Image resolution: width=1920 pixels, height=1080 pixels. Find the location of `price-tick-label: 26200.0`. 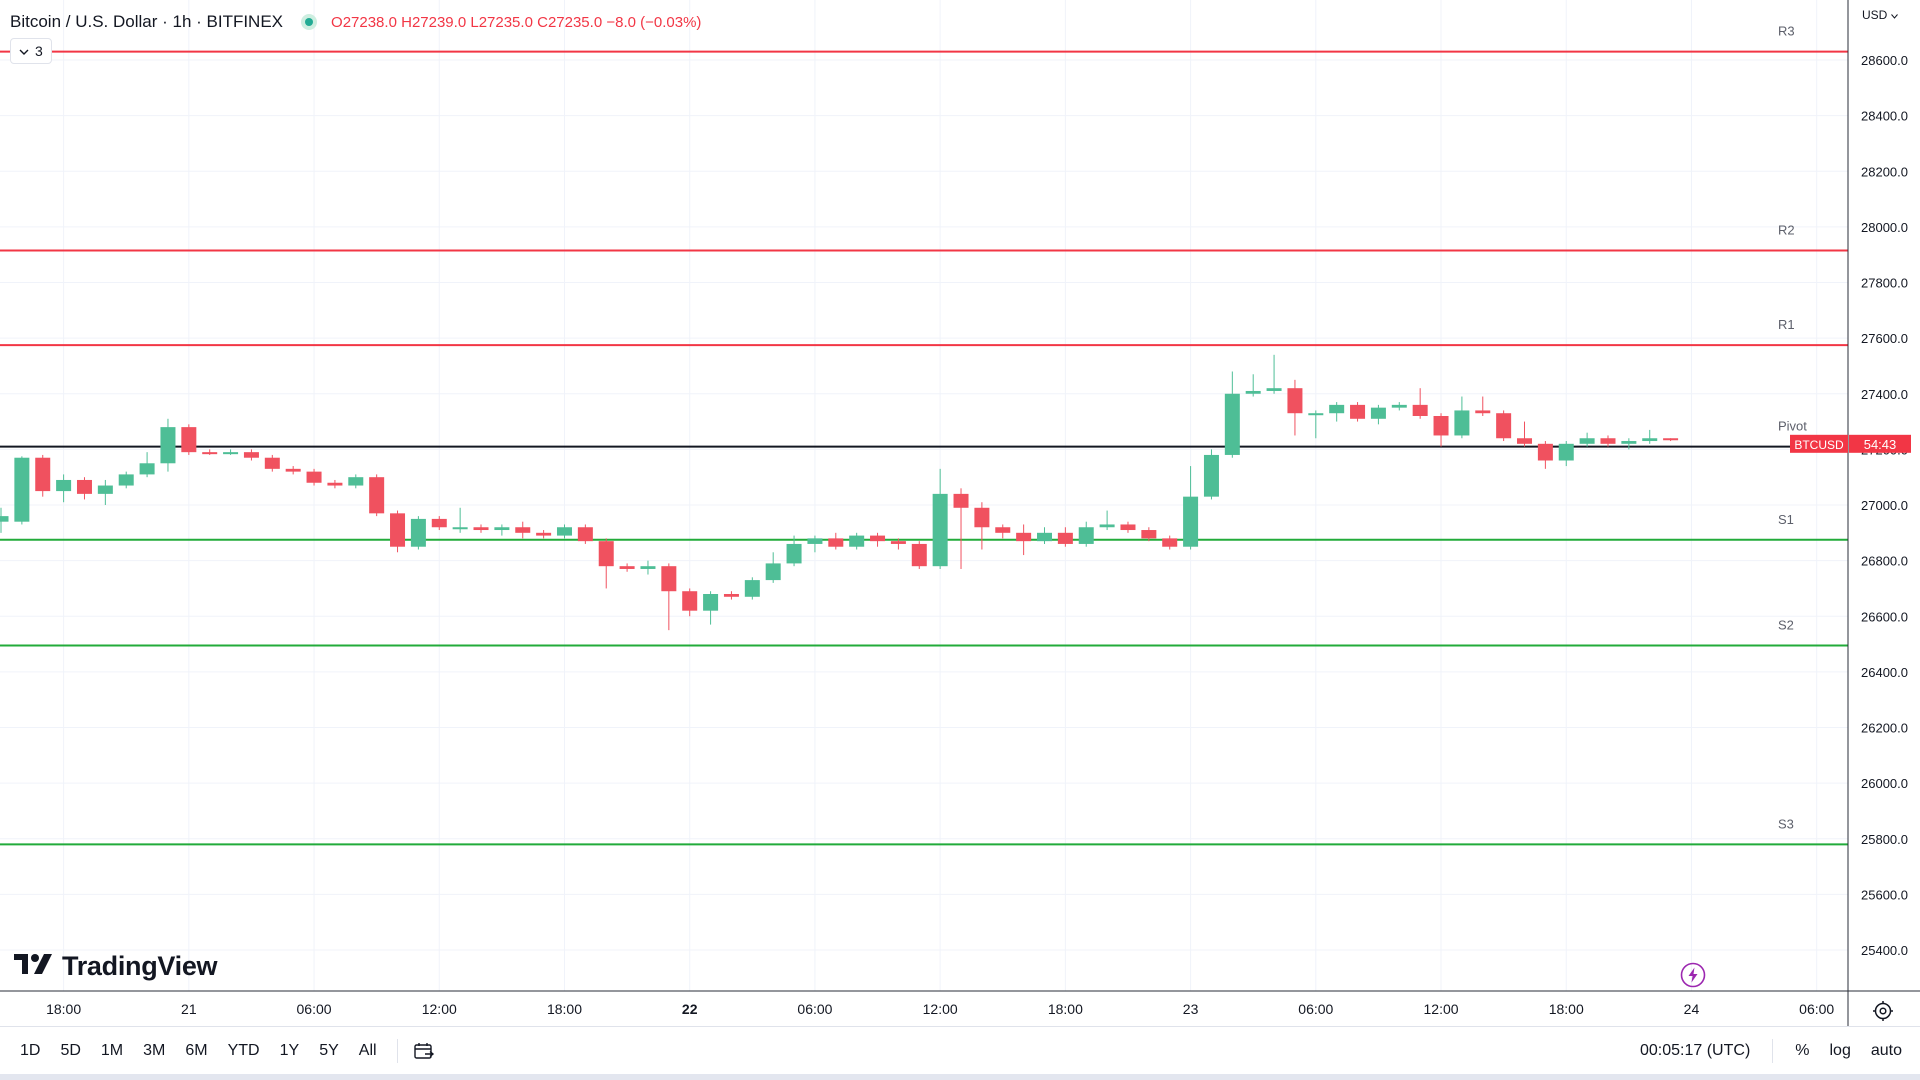

price-tick-label: 26200.0 is located at coordinates (1884, 728).